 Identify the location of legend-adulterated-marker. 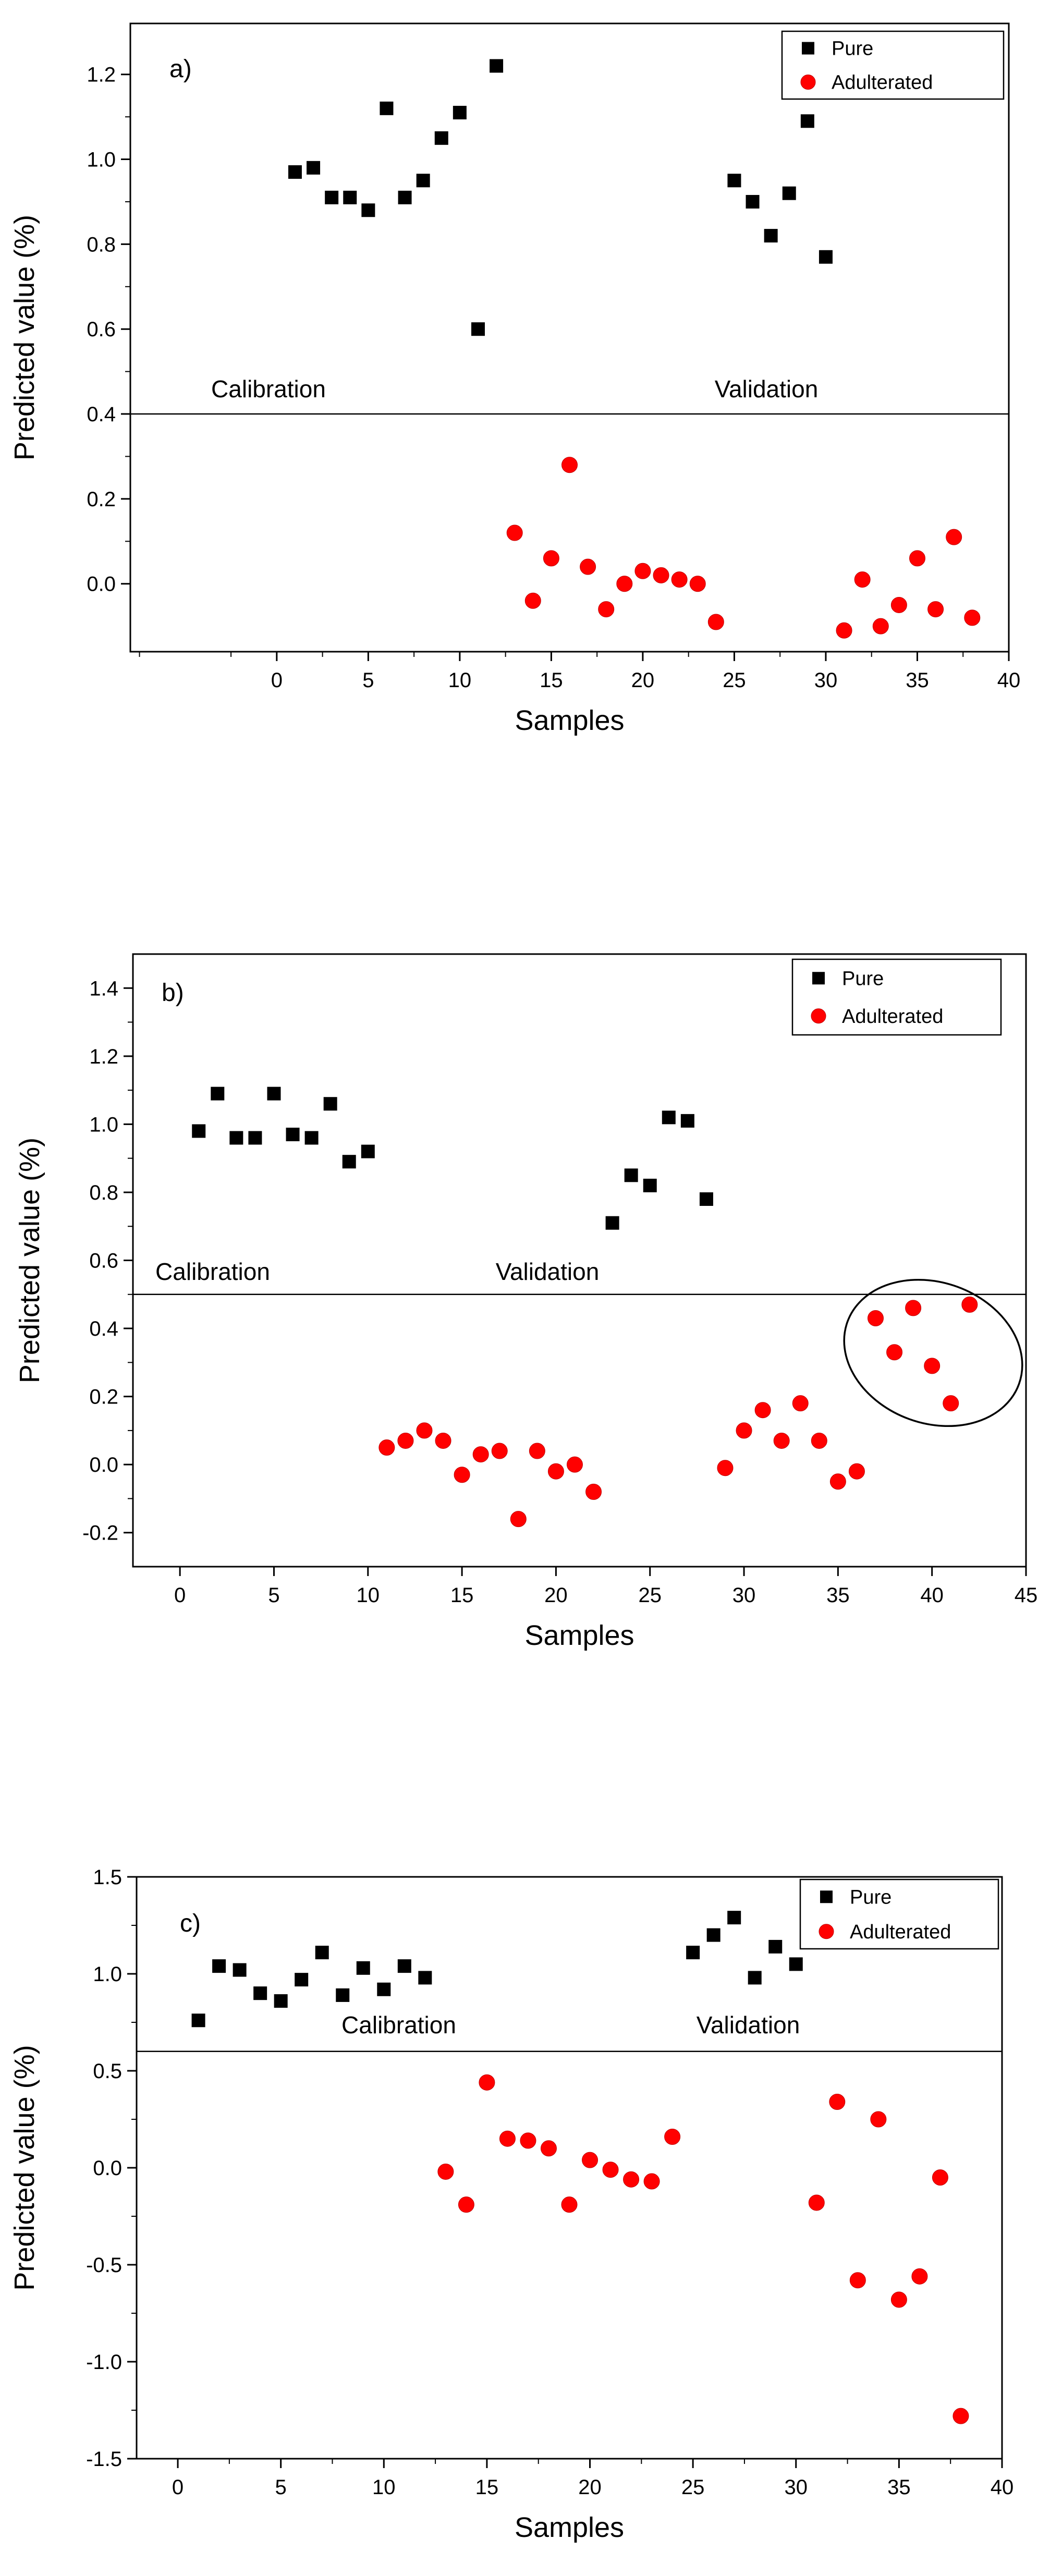
(826, 1931).